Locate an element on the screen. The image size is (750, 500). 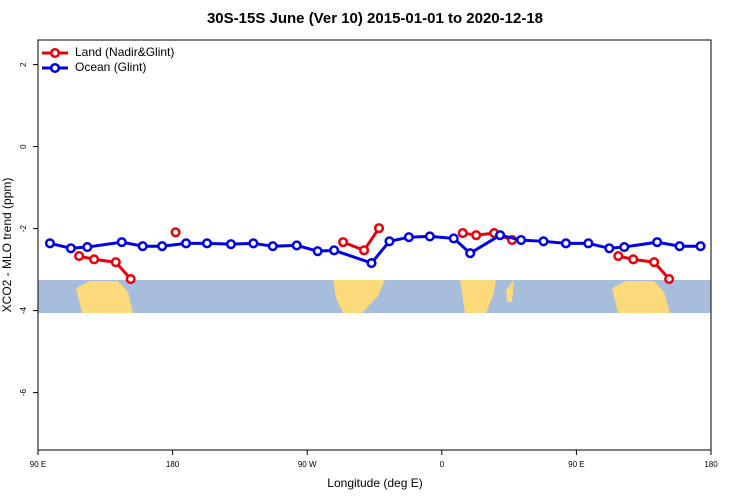
map-band is located at coordinates (374, 296).